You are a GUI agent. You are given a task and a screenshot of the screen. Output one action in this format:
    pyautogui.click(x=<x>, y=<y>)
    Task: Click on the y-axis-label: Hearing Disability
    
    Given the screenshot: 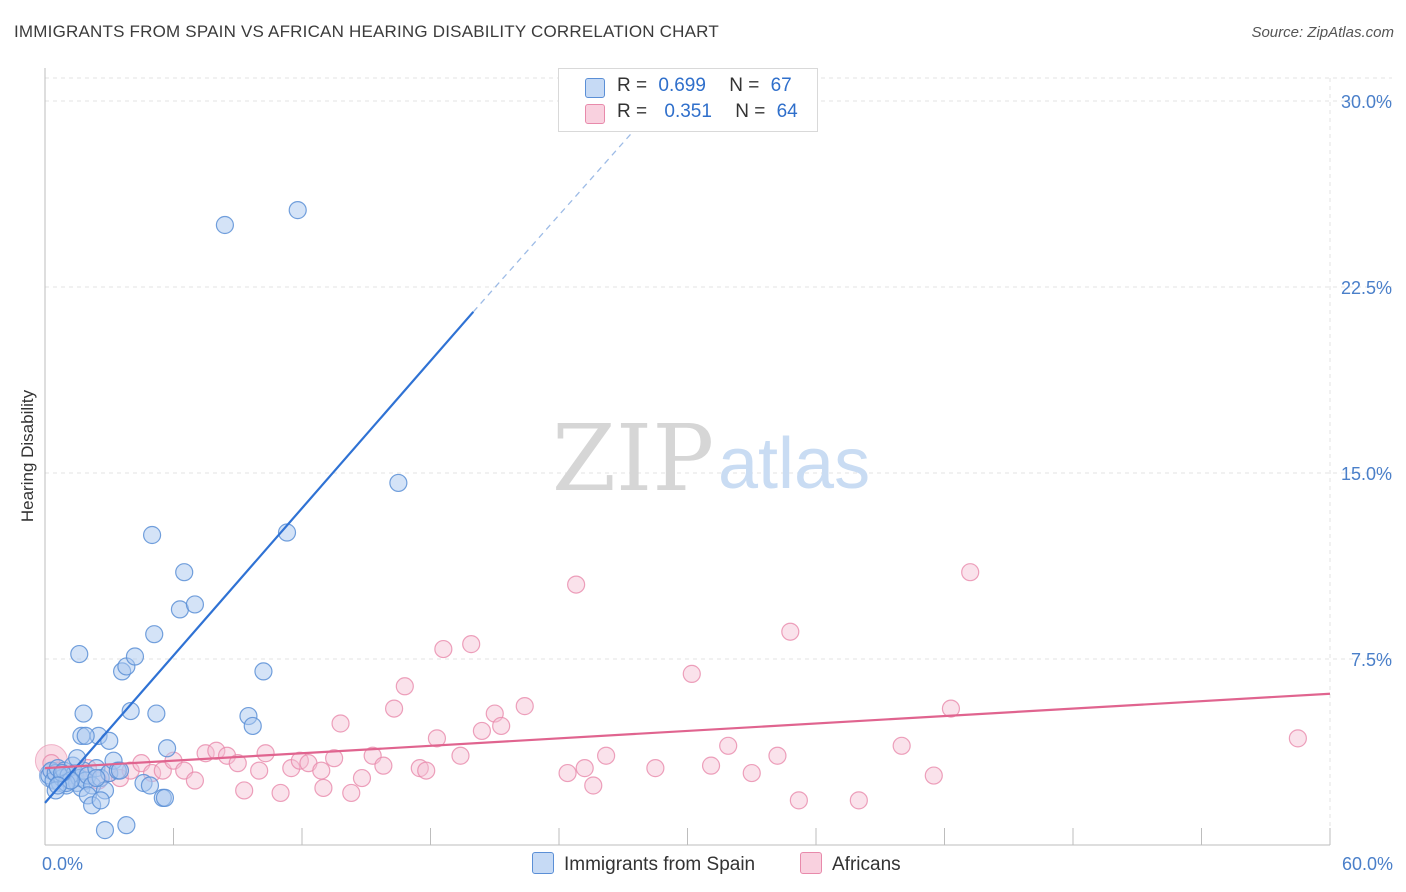 What is the action you would take?
    pyautogui.click(x=27, y=455)
    